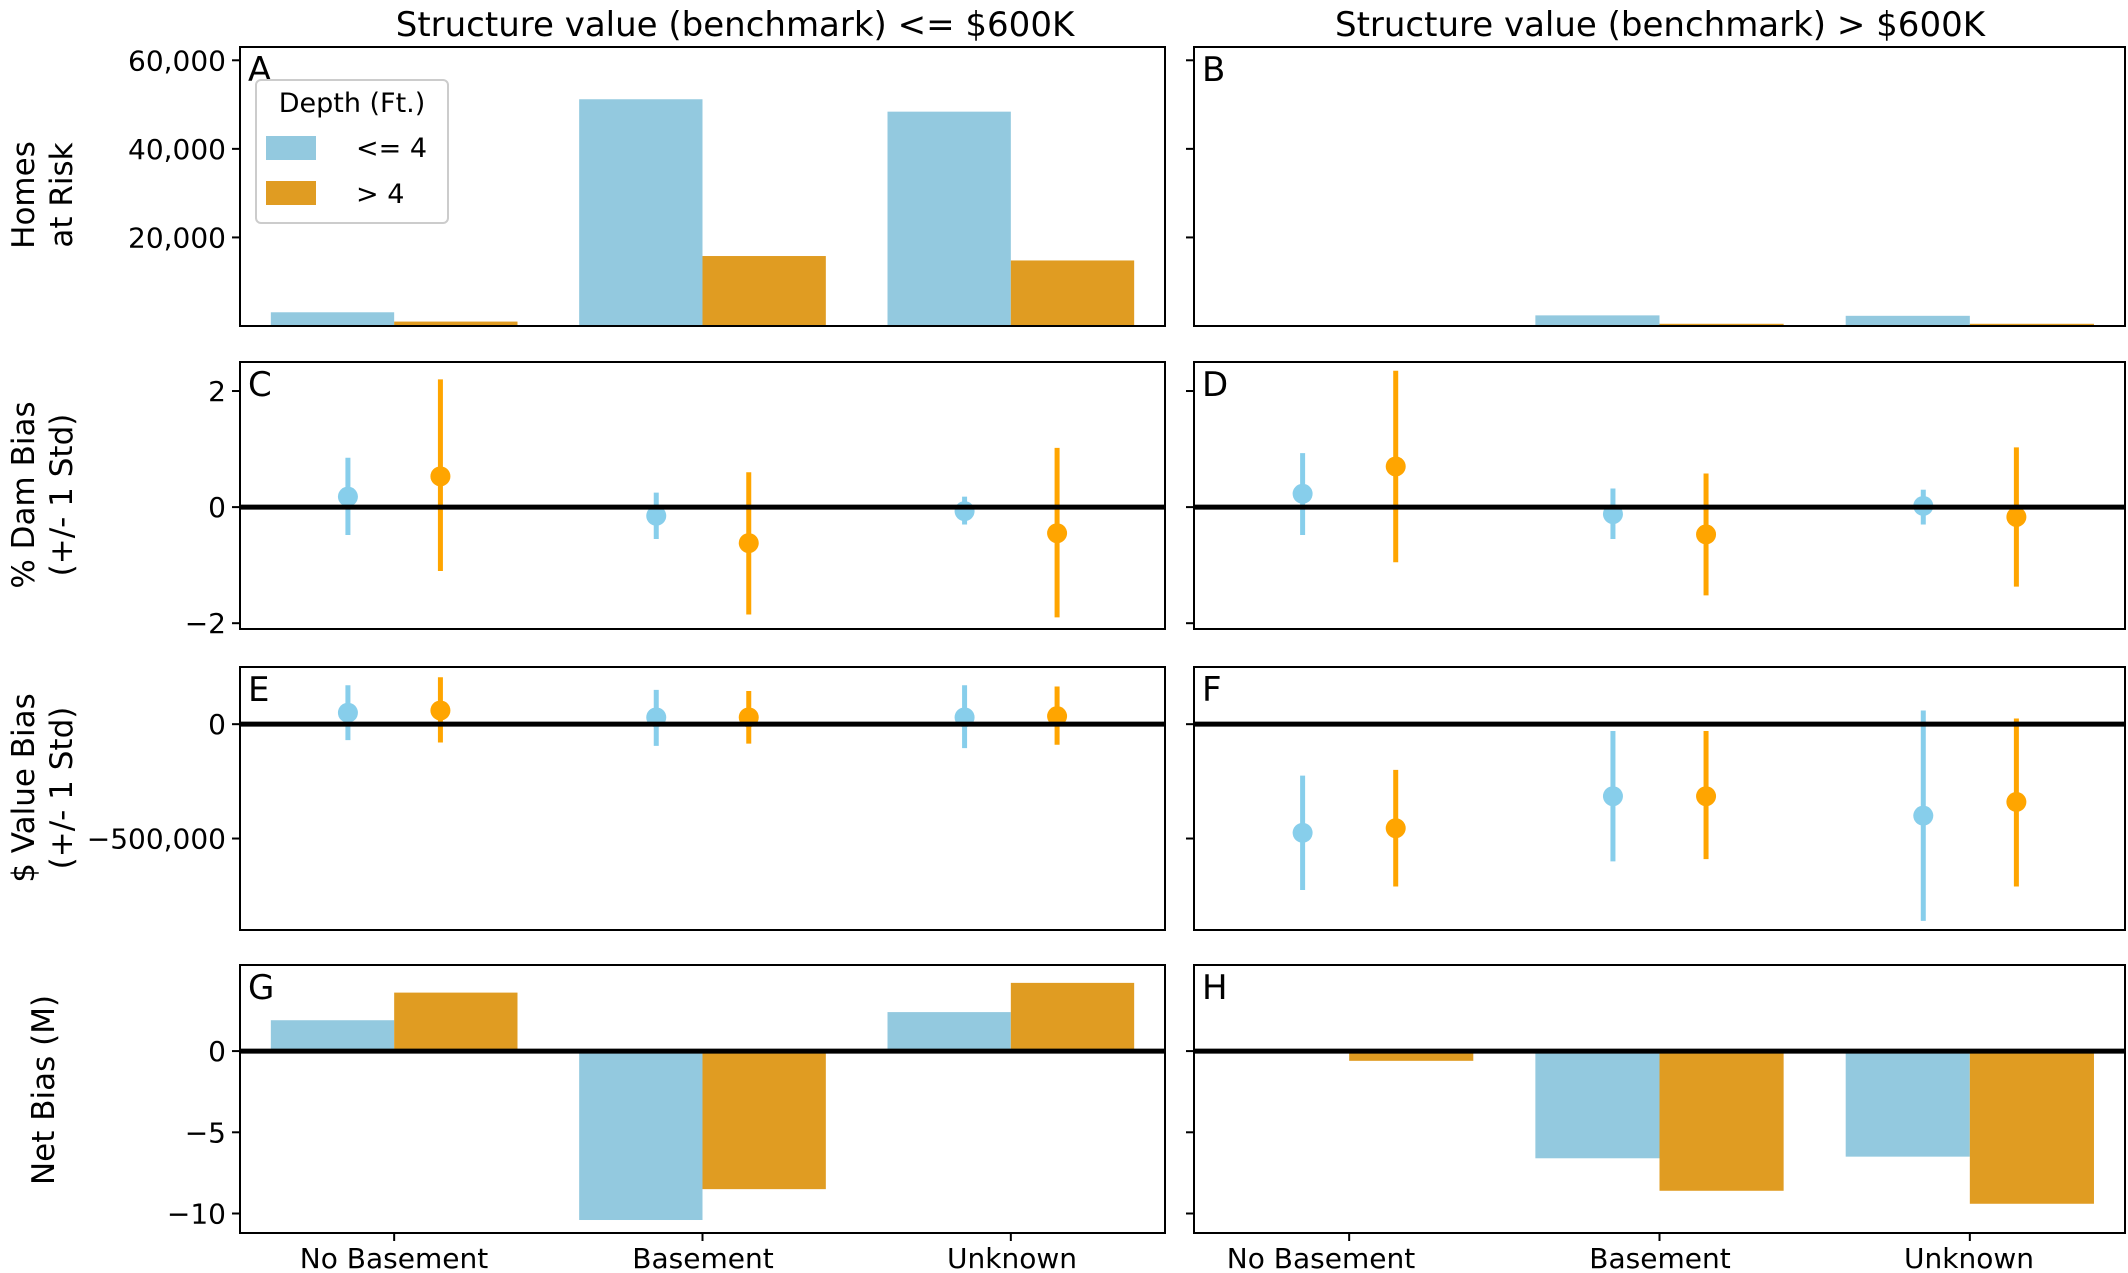  Describe the element at coordinates (258, 690) in the screenshot. I see `panel-letter: E` at that location.